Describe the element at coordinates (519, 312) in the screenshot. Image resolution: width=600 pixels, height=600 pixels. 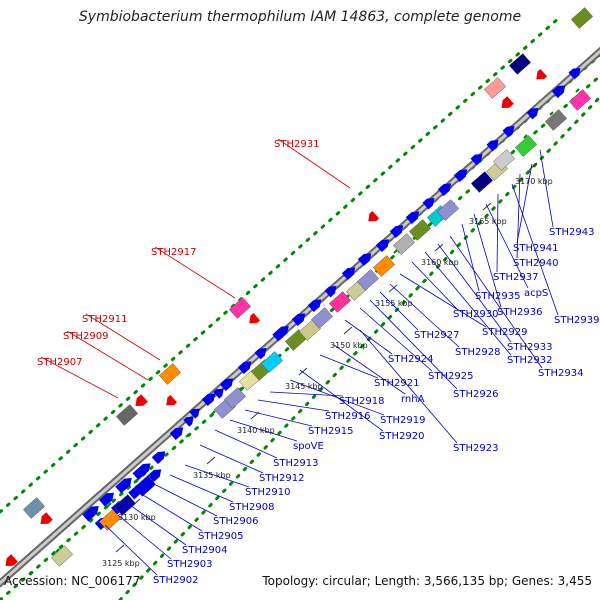
I see `forward-gene-label: STH2936` at that location.